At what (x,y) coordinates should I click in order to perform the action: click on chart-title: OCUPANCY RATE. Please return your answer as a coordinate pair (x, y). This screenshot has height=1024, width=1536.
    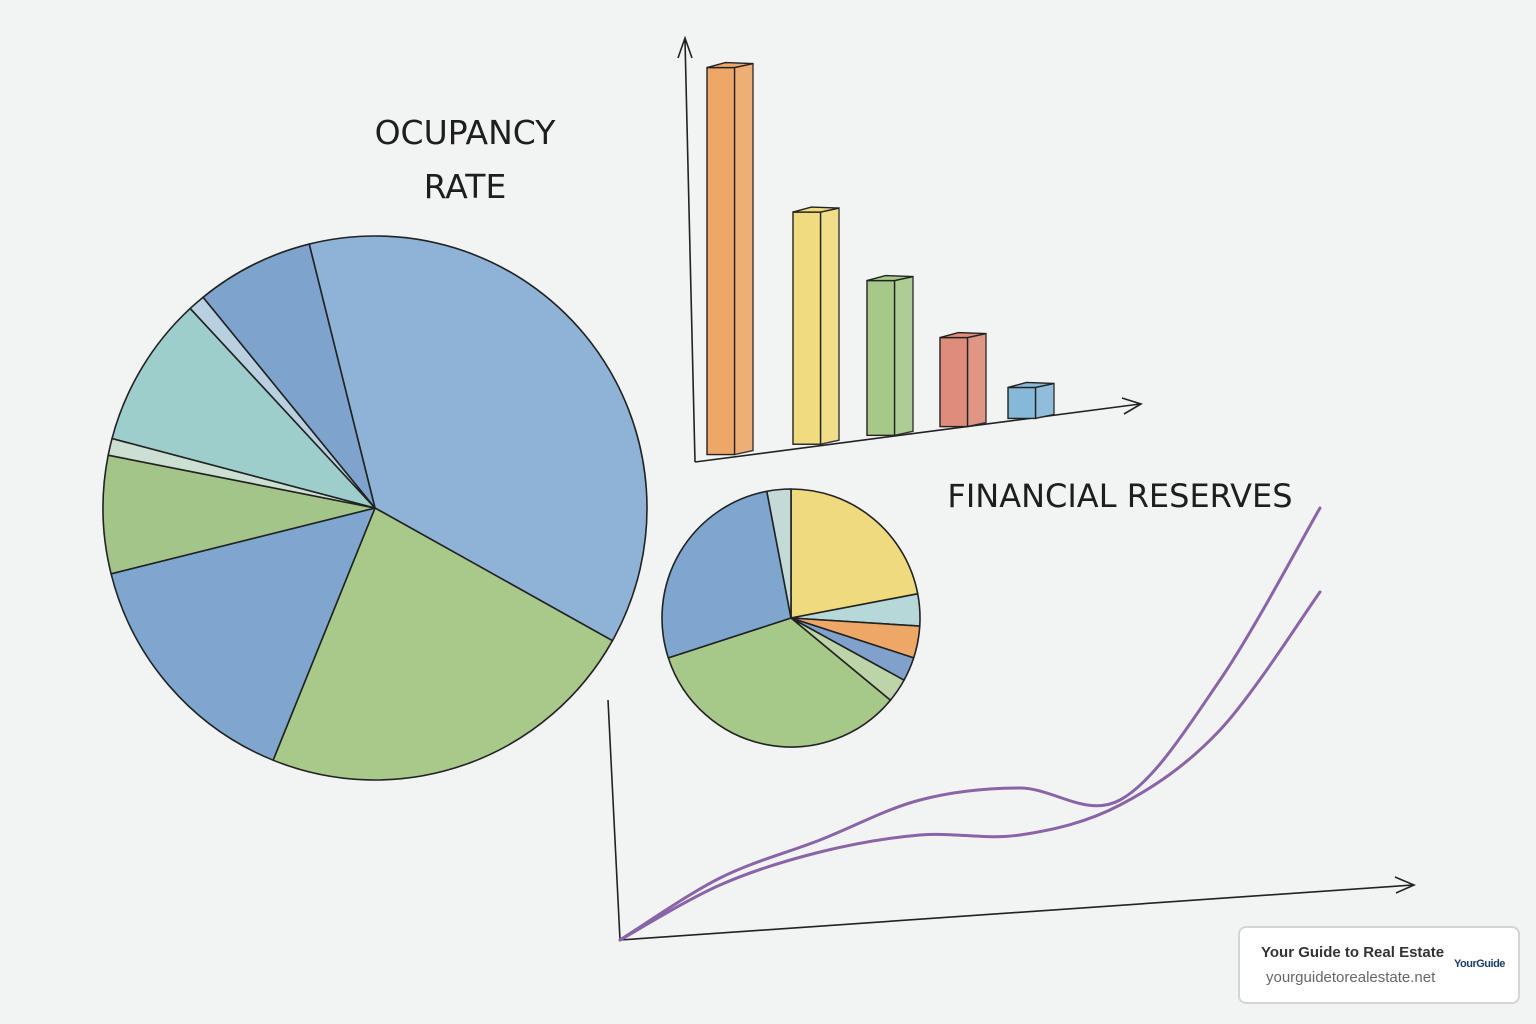
    Looking at the image, I should click on (465, 160).